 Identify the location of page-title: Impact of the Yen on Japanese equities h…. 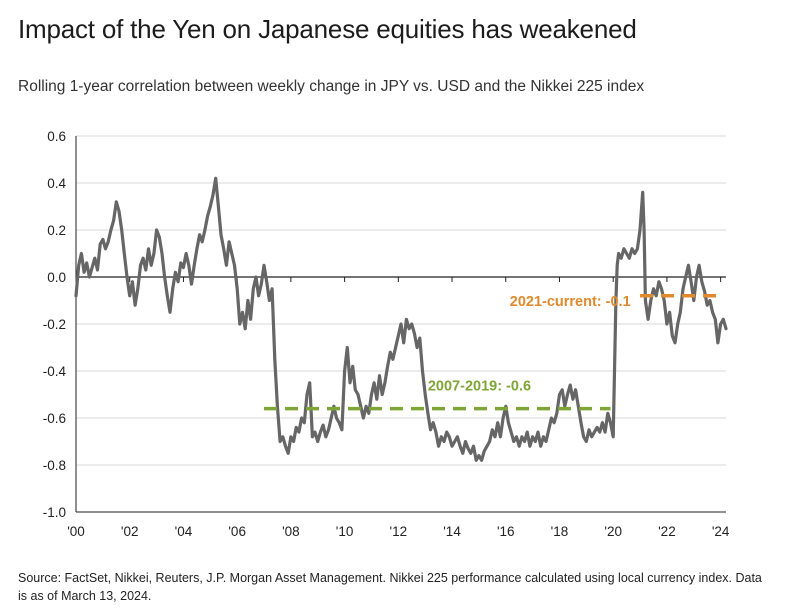
(327, 29).